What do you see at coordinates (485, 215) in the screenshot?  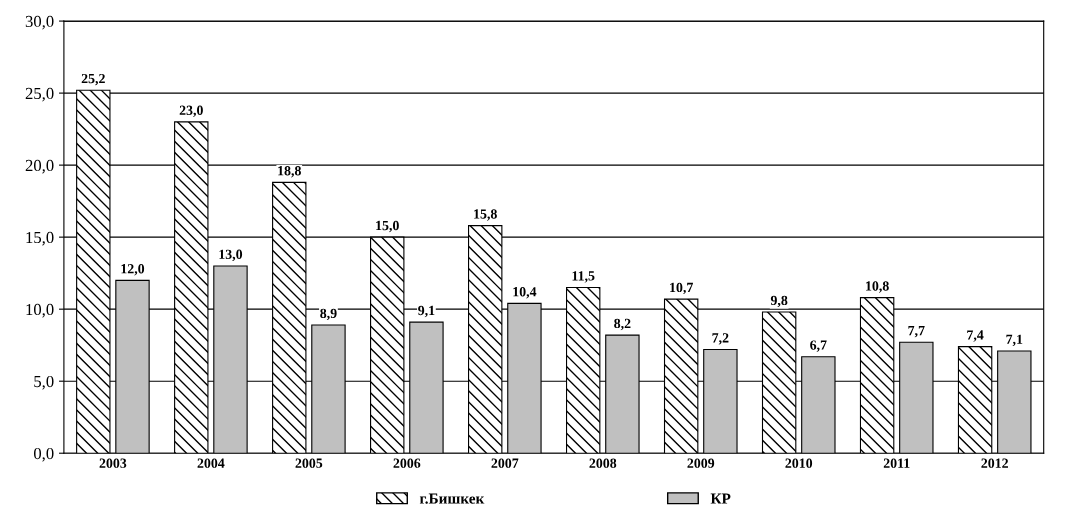 I see `data-label: 15,8` at bounding box center [485, 215].